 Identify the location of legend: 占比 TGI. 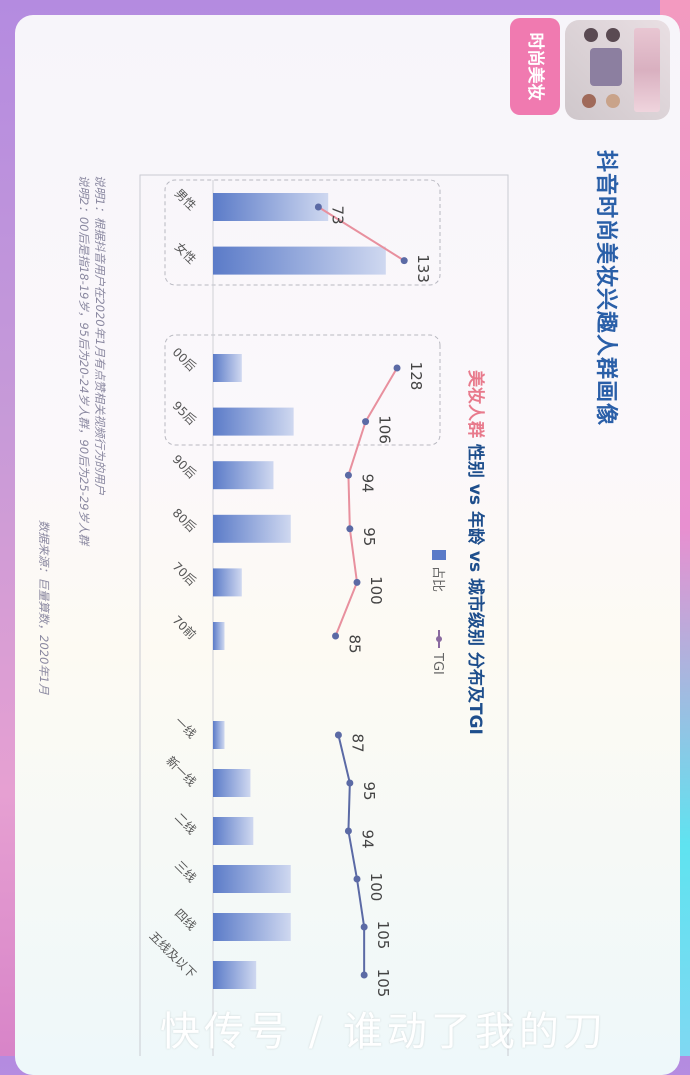
(438, 612).